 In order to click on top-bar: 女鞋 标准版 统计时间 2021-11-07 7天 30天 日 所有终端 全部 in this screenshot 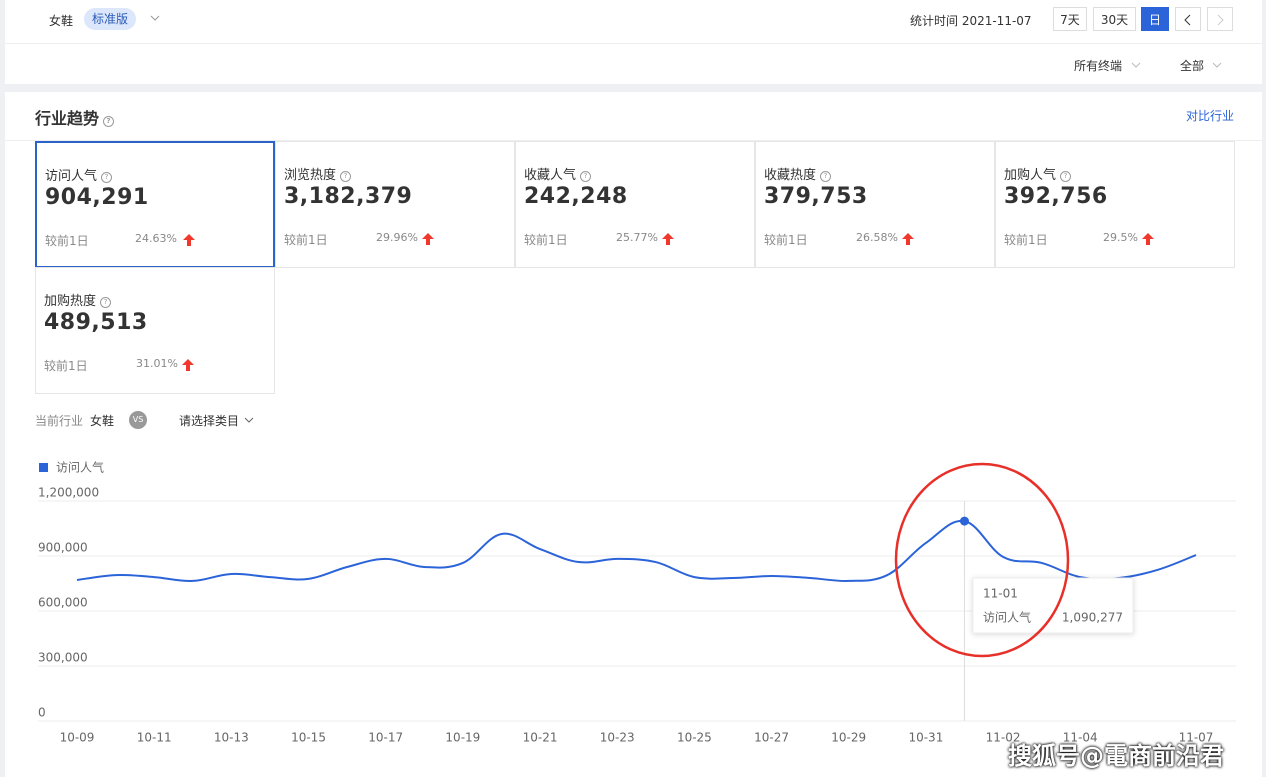, I will do `click(633, 42)`.